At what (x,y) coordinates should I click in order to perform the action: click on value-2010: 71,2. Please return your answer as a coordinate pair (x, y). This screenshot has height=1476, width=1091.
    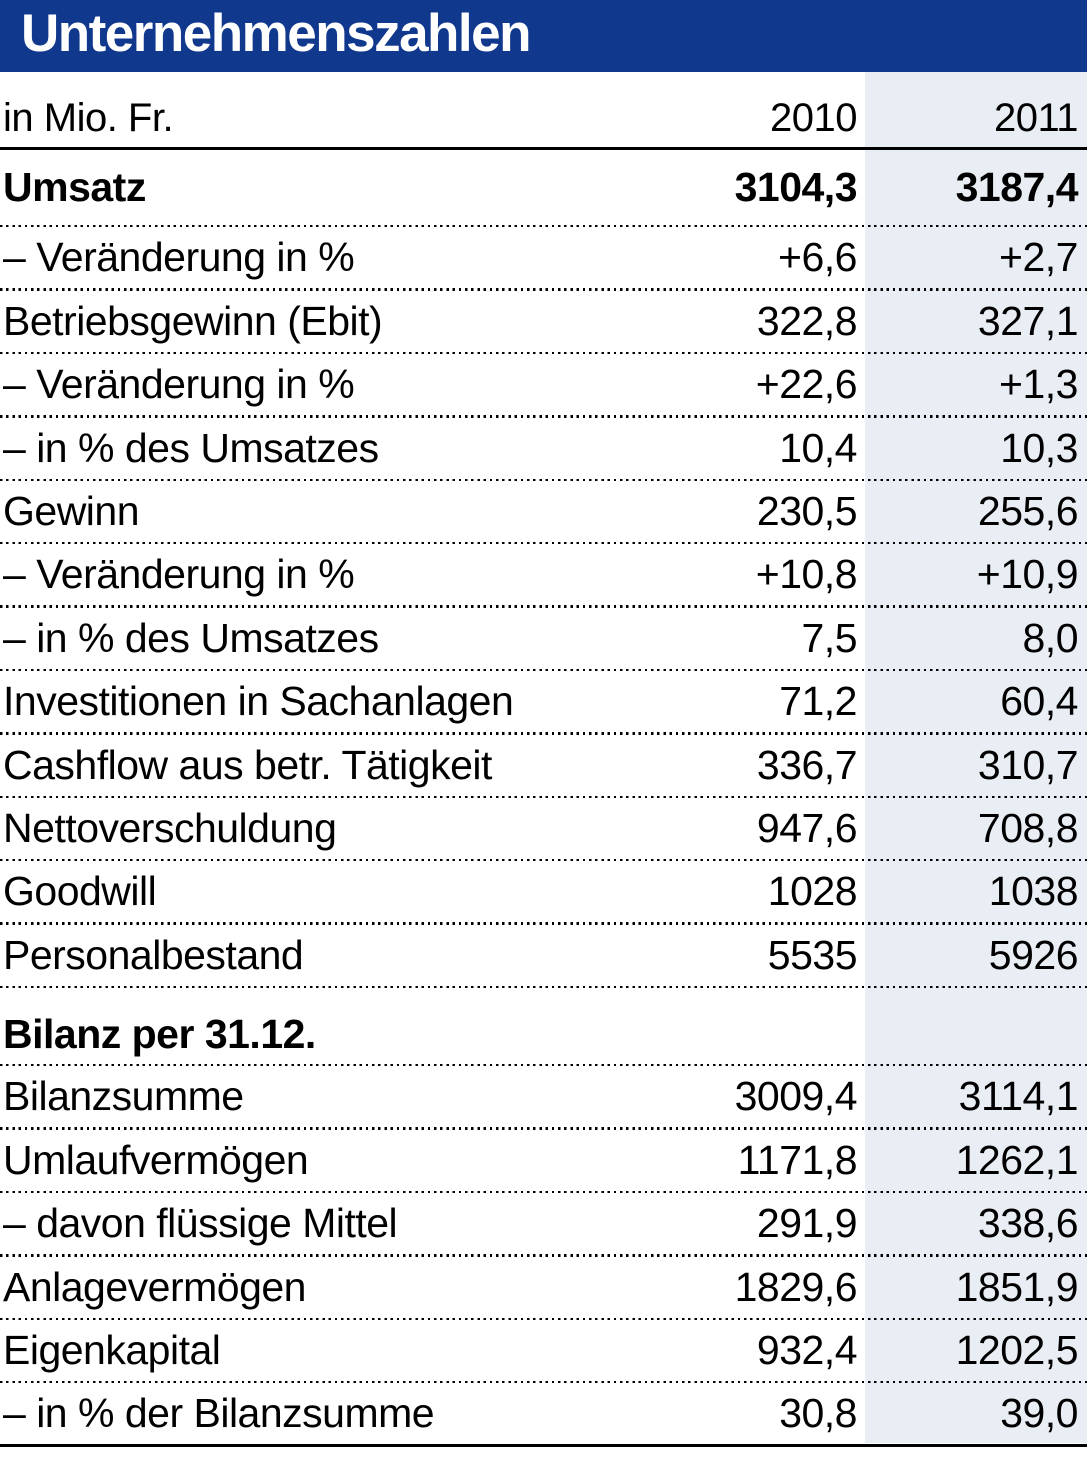
    Looking at the image, I should click on (818, 701).